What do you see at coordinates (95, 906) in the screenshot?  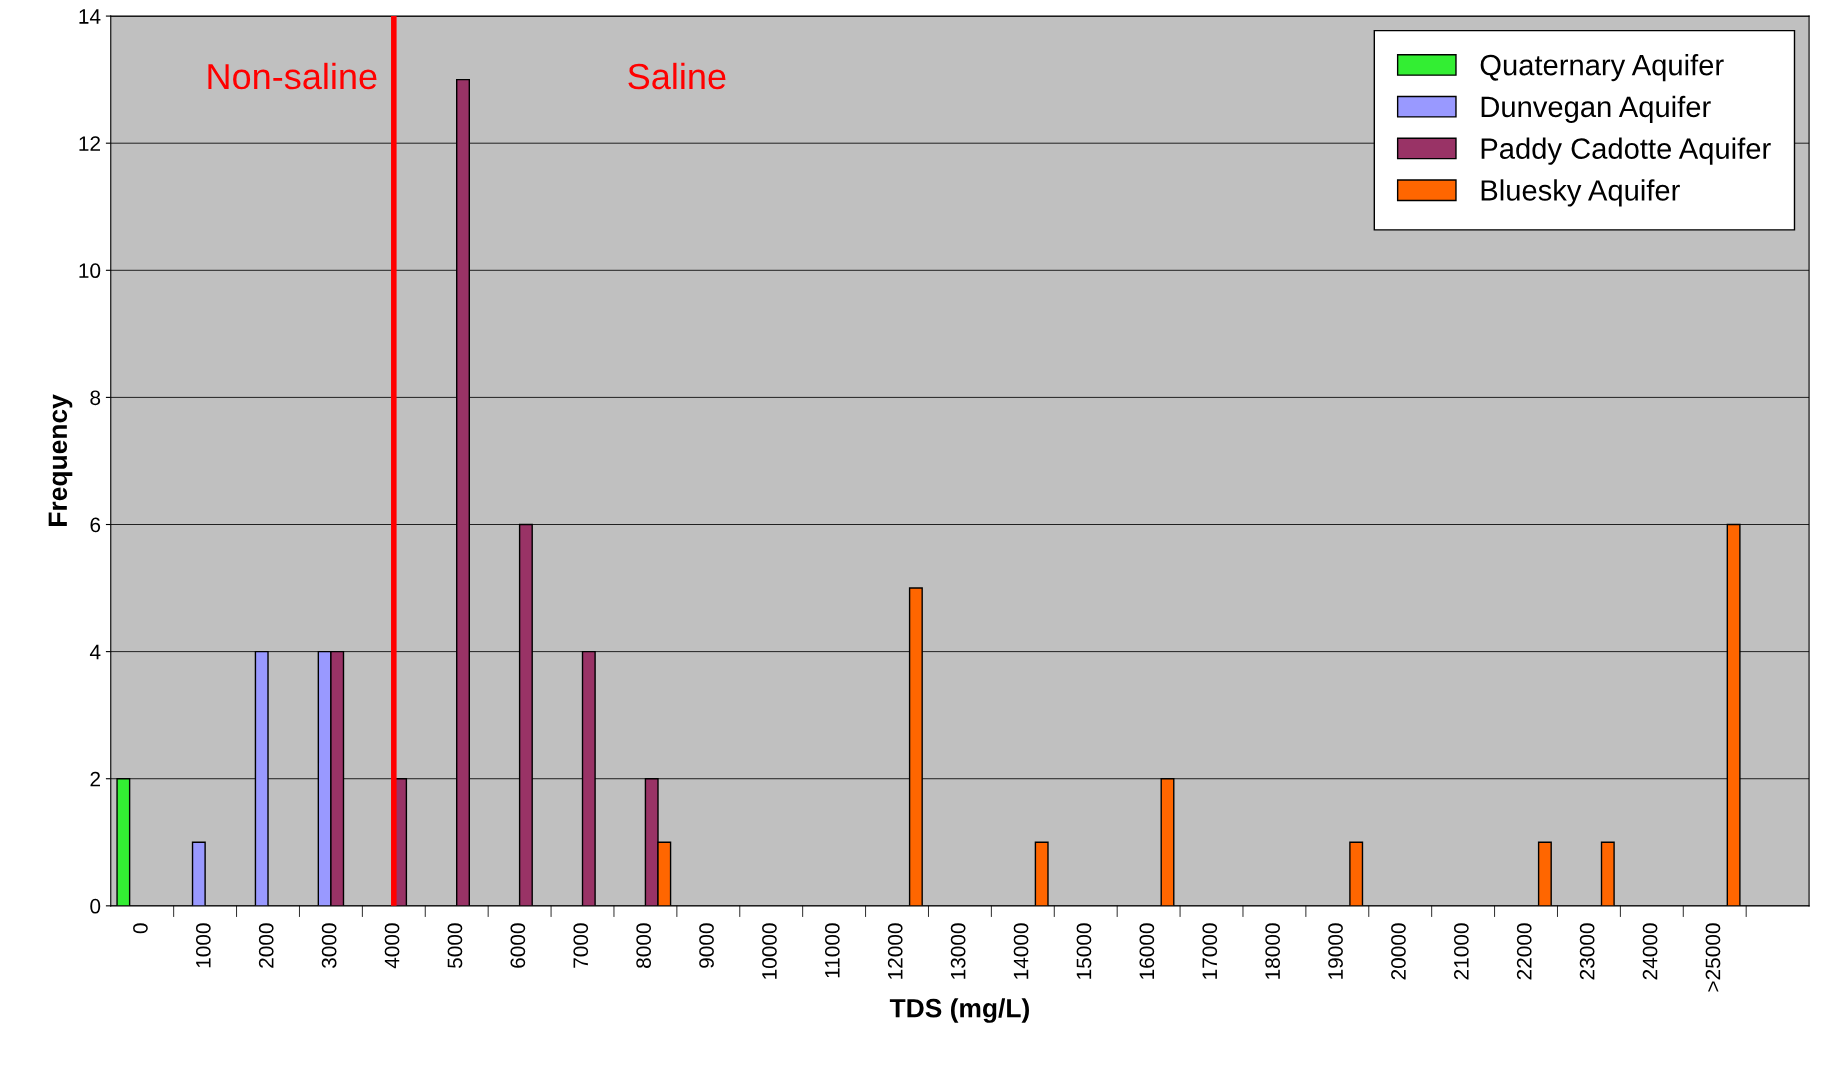 I see `y-tick-label: 0` at bounding box center [95, 906].